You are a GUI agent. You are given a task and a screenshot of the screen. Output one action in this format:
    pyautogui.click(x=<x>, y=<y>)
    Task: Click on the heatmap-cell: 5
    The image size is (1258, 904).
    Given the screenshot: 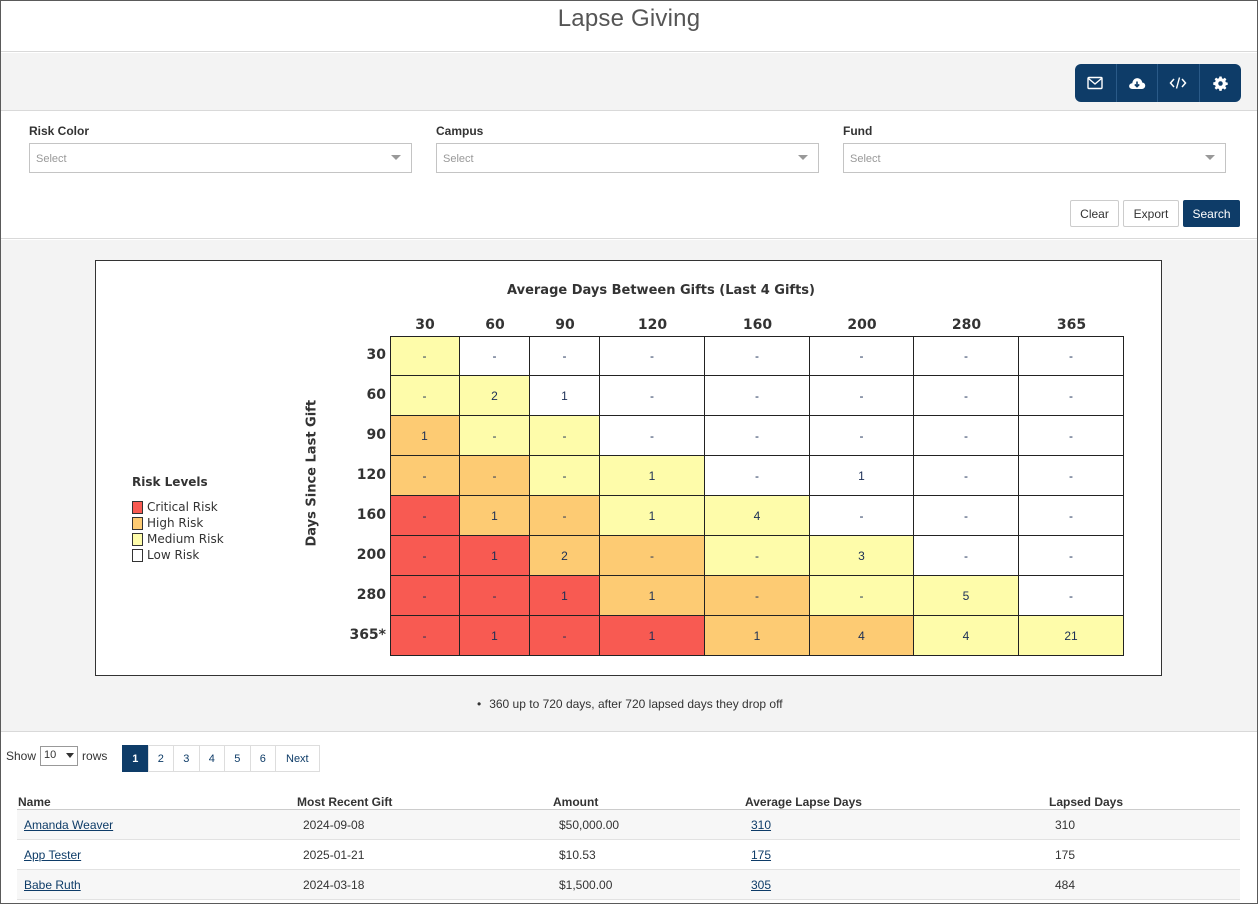 What is the action you would take?
    pyautogui.click(x=966, y=596)
    